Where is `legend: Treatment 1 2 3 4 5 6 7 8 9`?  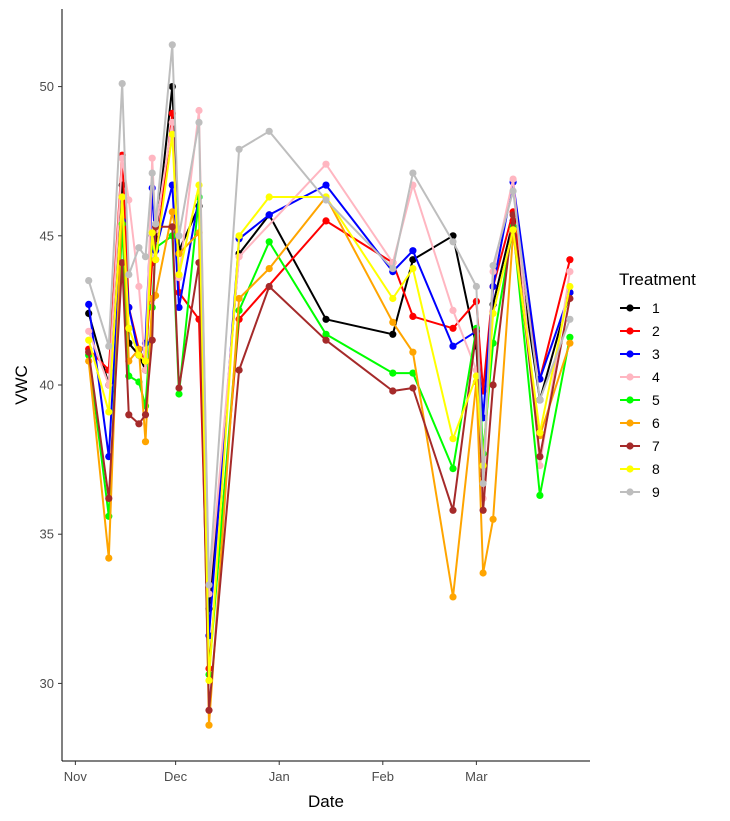
legend: Treatment 1 2 3 4 5 6 7 8 9 is located at coordinates (657, 385).